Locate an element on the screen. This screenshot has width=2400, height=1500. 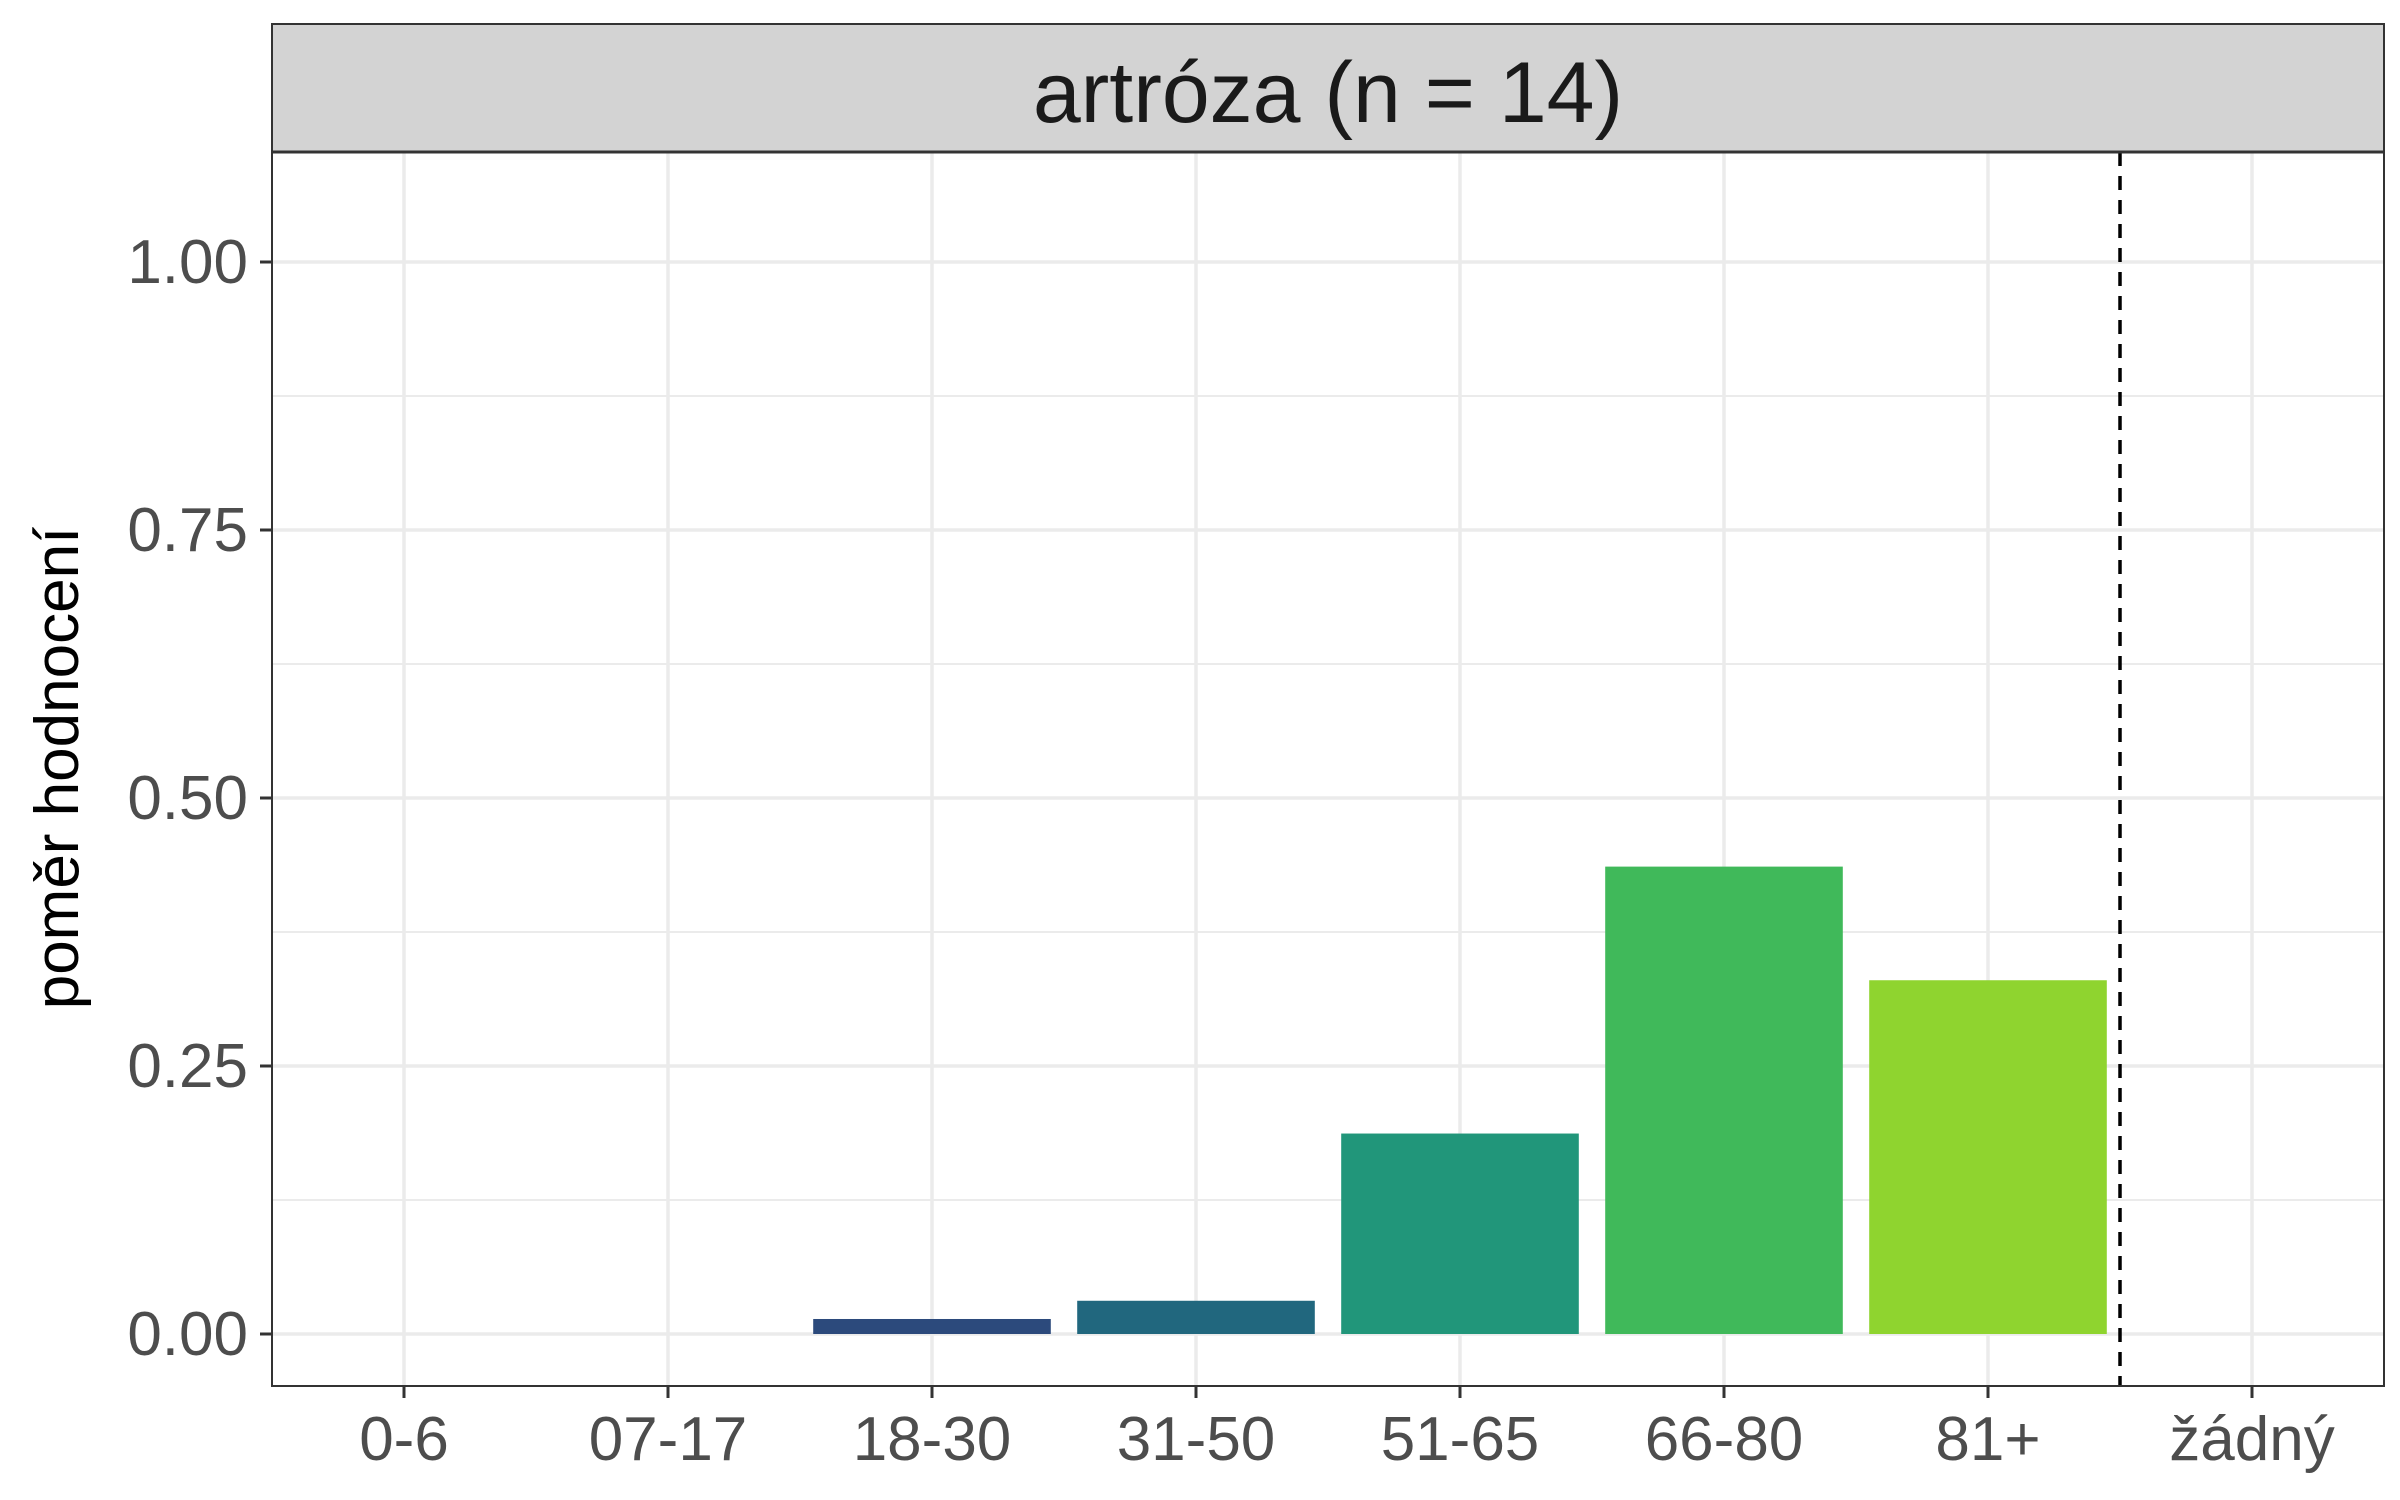
x-tick-label: 81+ is located at coordinates (1987, 1439).